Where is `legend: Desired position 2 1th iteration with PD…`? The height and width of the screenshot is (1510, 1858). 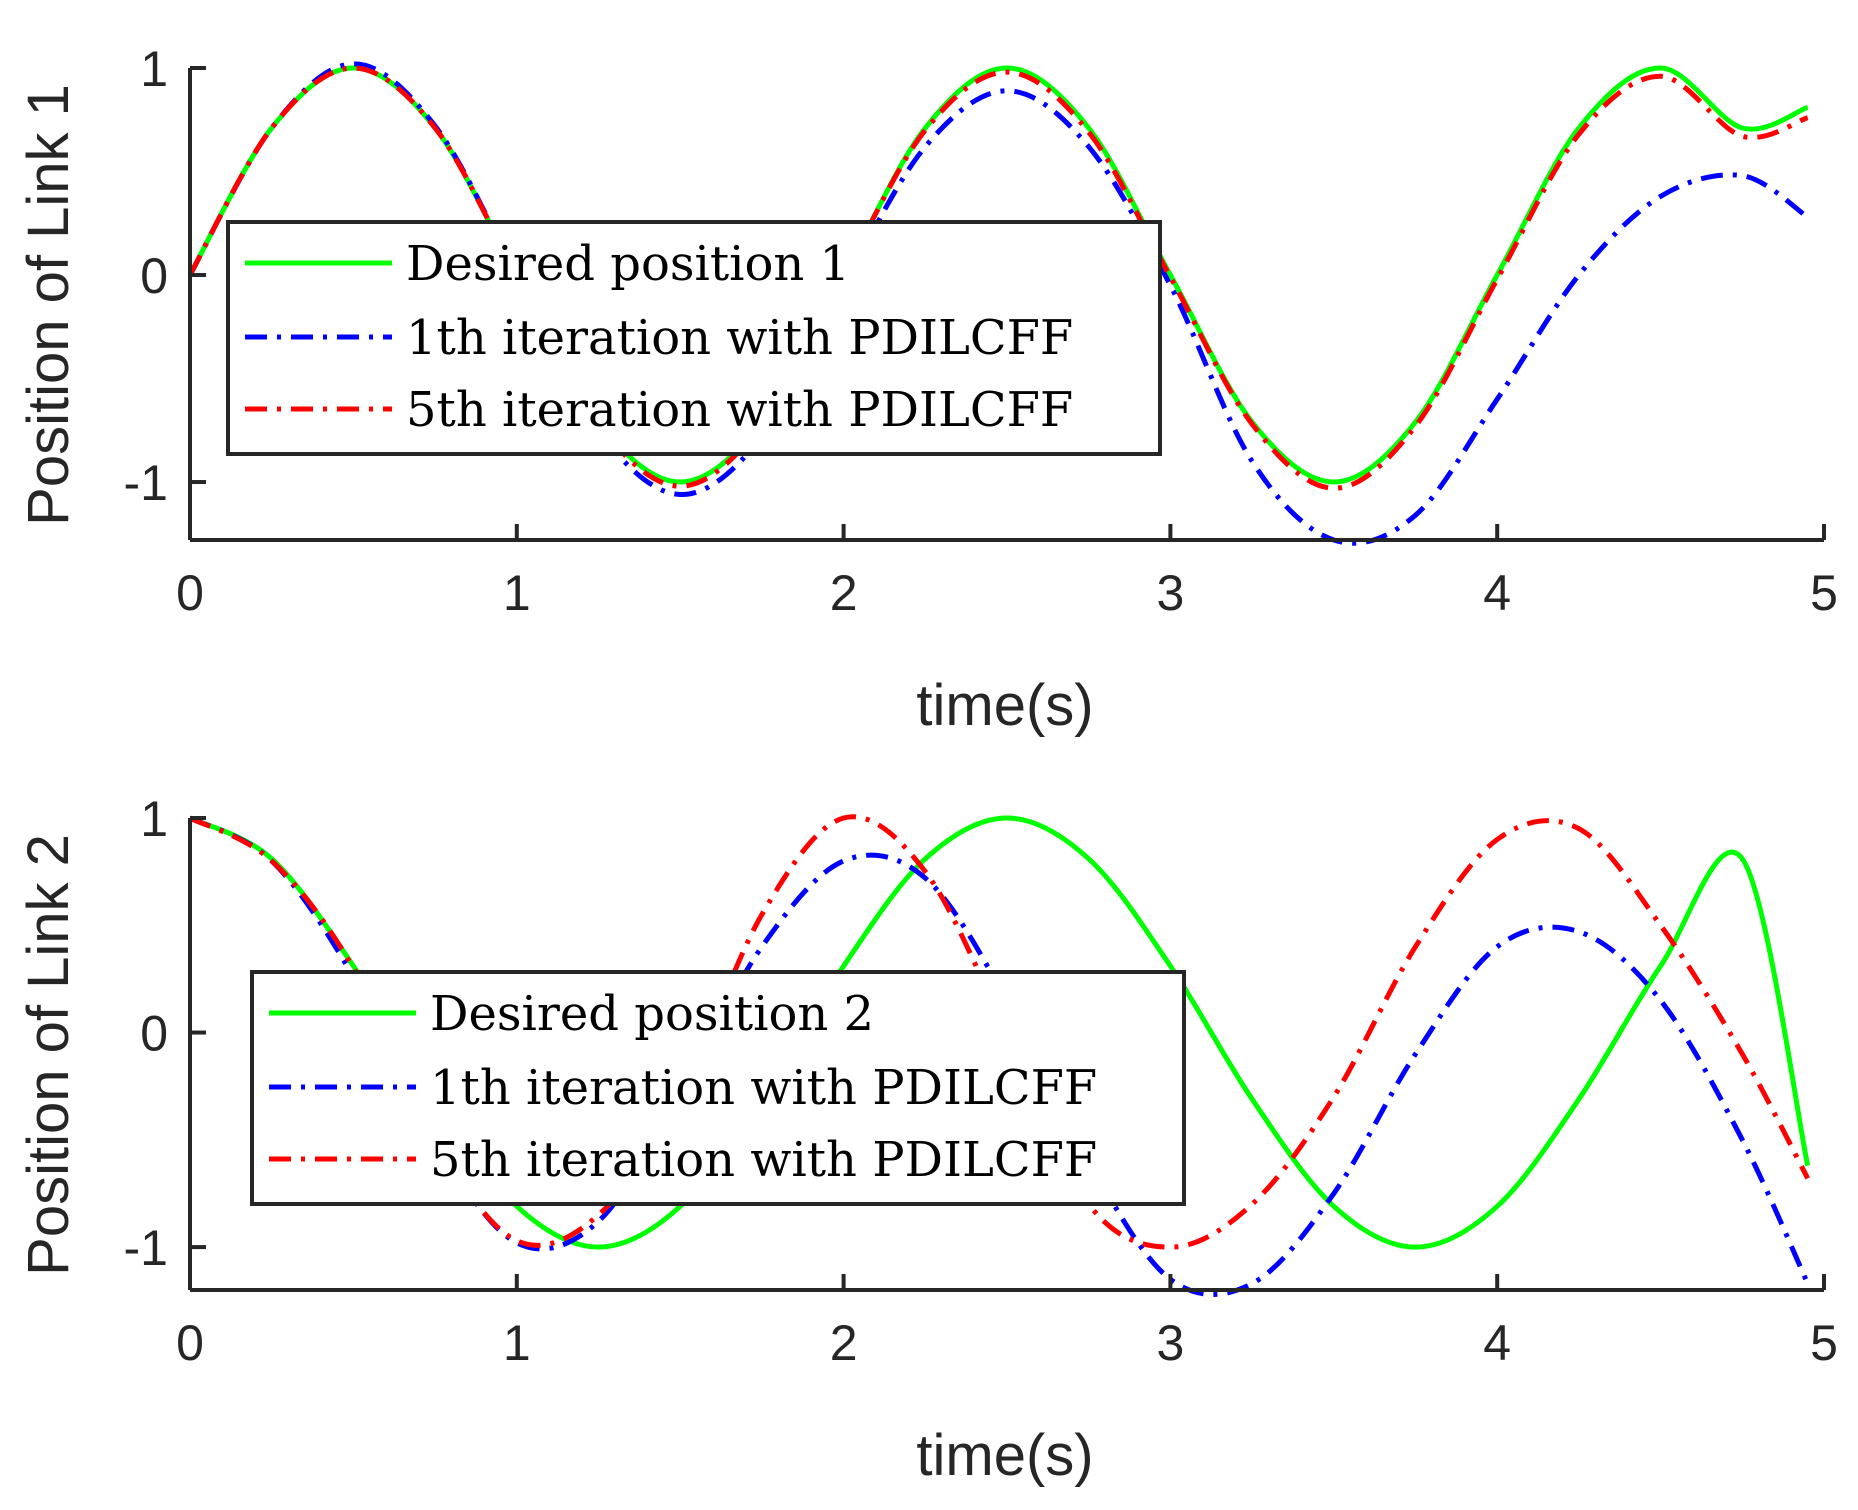 legend: Desired position 2 1th iteration with PD… is located at coordinates (718, 1088).